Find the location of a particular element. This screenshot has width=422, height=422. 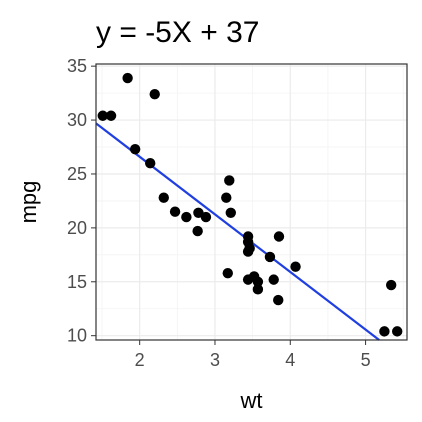

y-axis: 10 15 20 25 30 35 is located at coordinates (81, 201).